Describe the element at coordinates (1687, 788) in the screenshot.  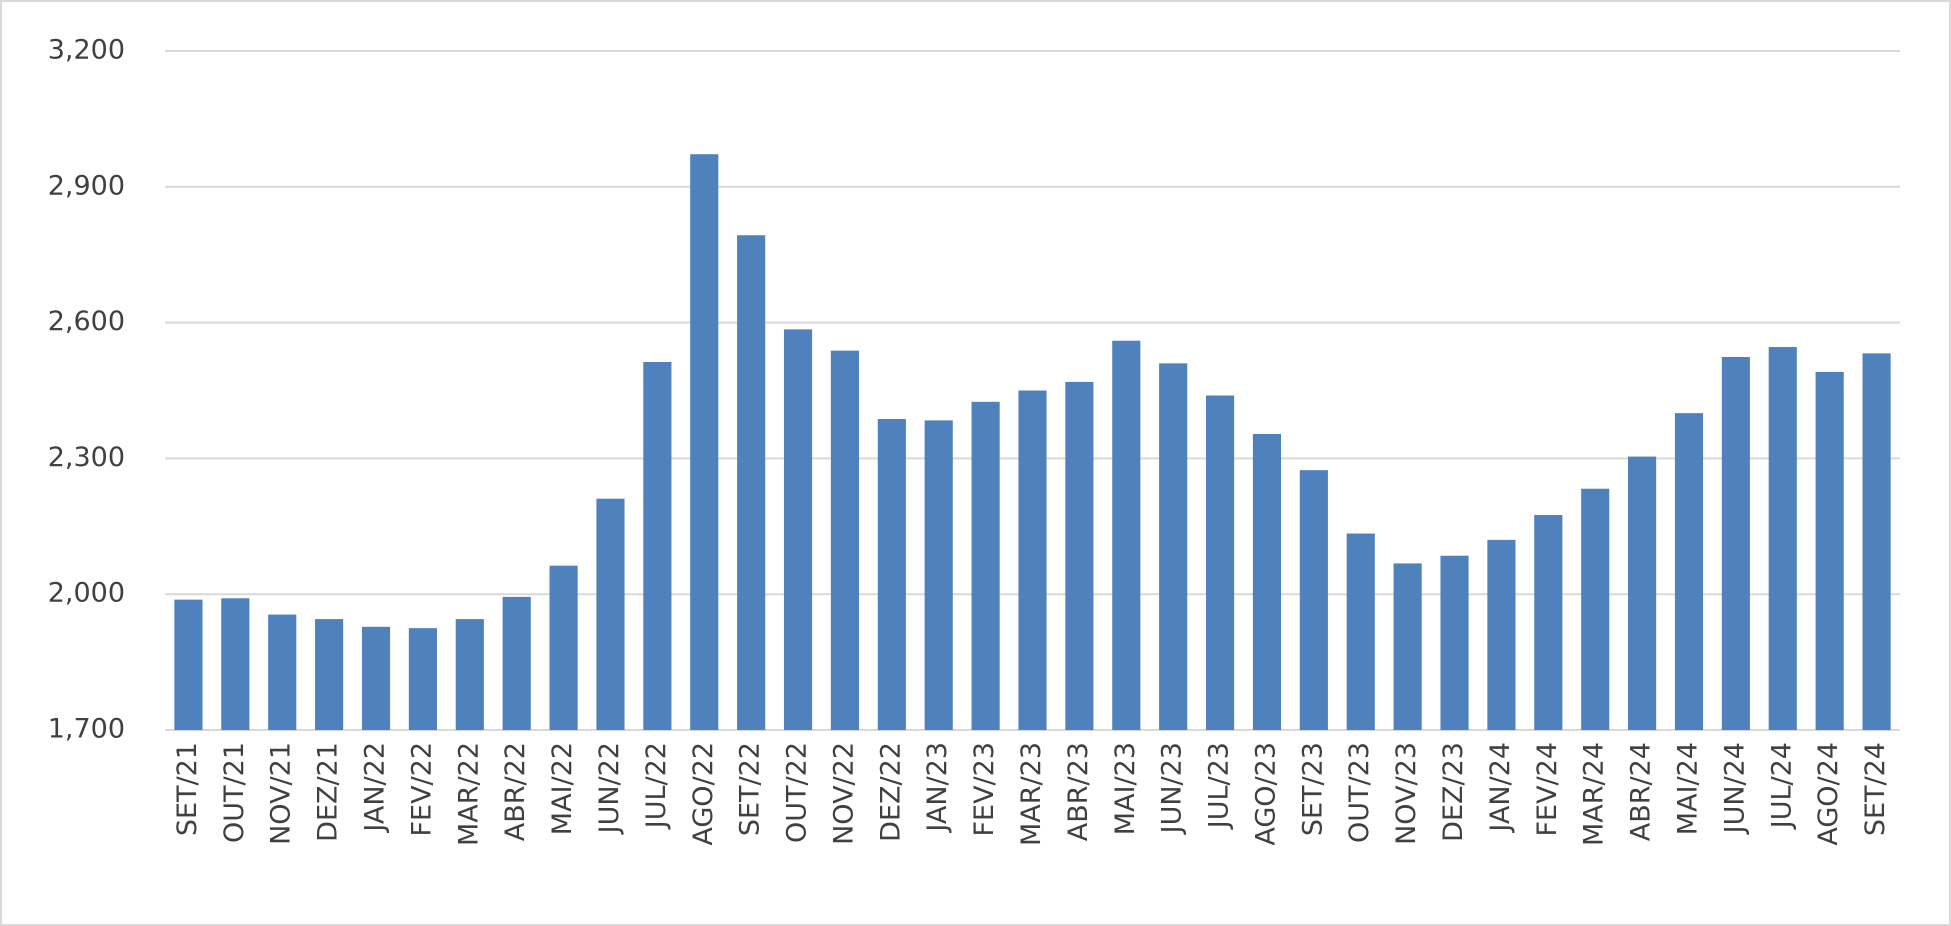
I see `x-tick-label: MAI/24` at that location.